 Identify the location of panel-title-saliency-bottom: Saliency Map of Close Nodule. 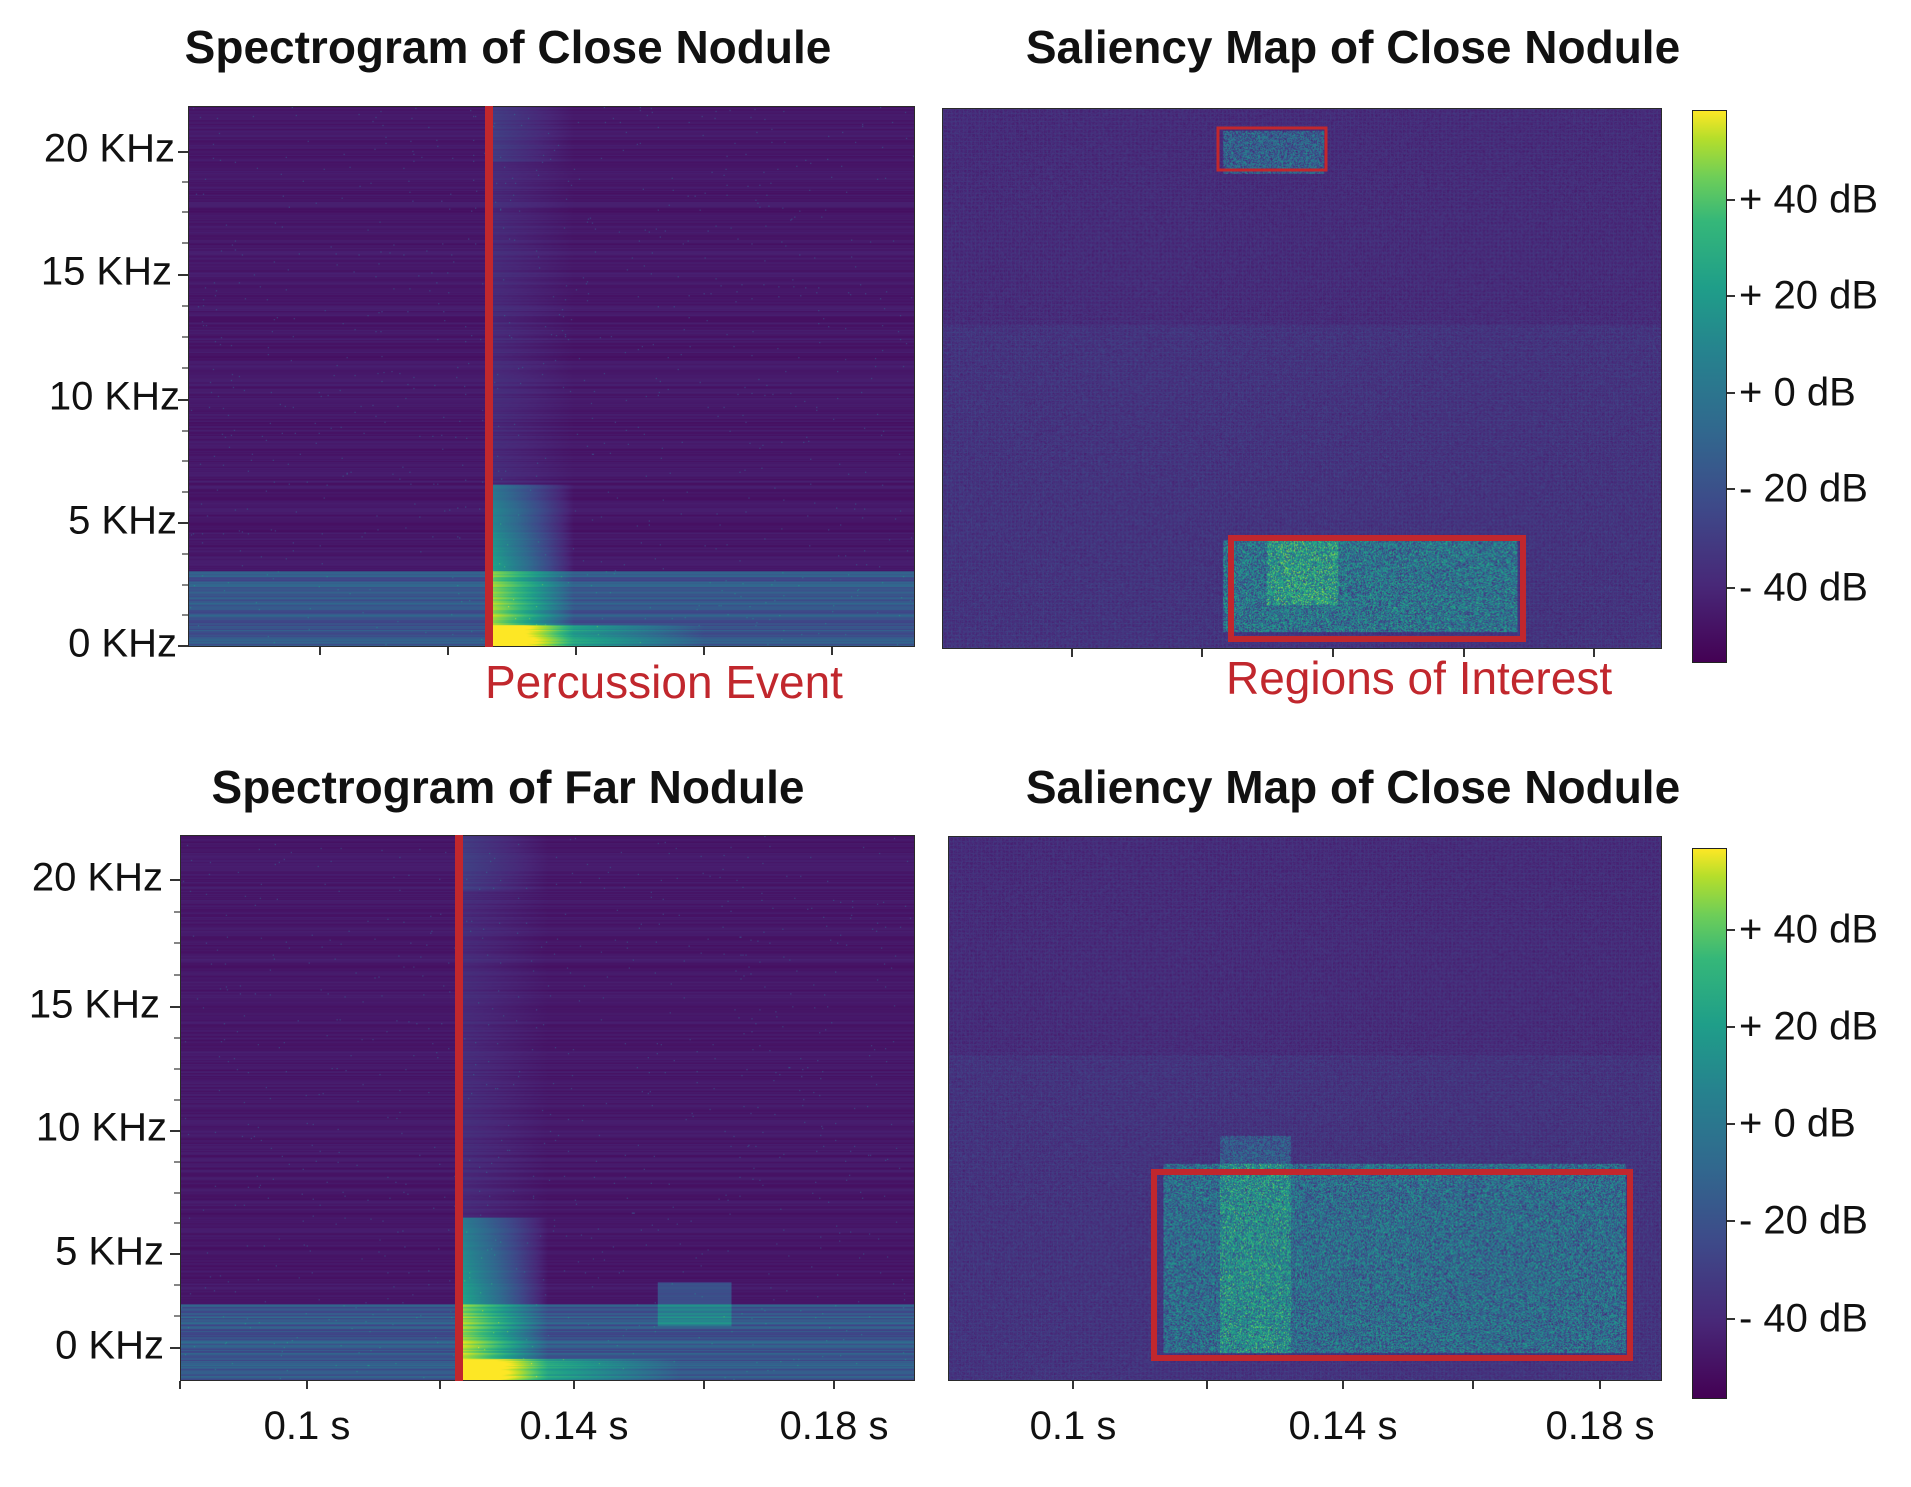
(1353, 787).